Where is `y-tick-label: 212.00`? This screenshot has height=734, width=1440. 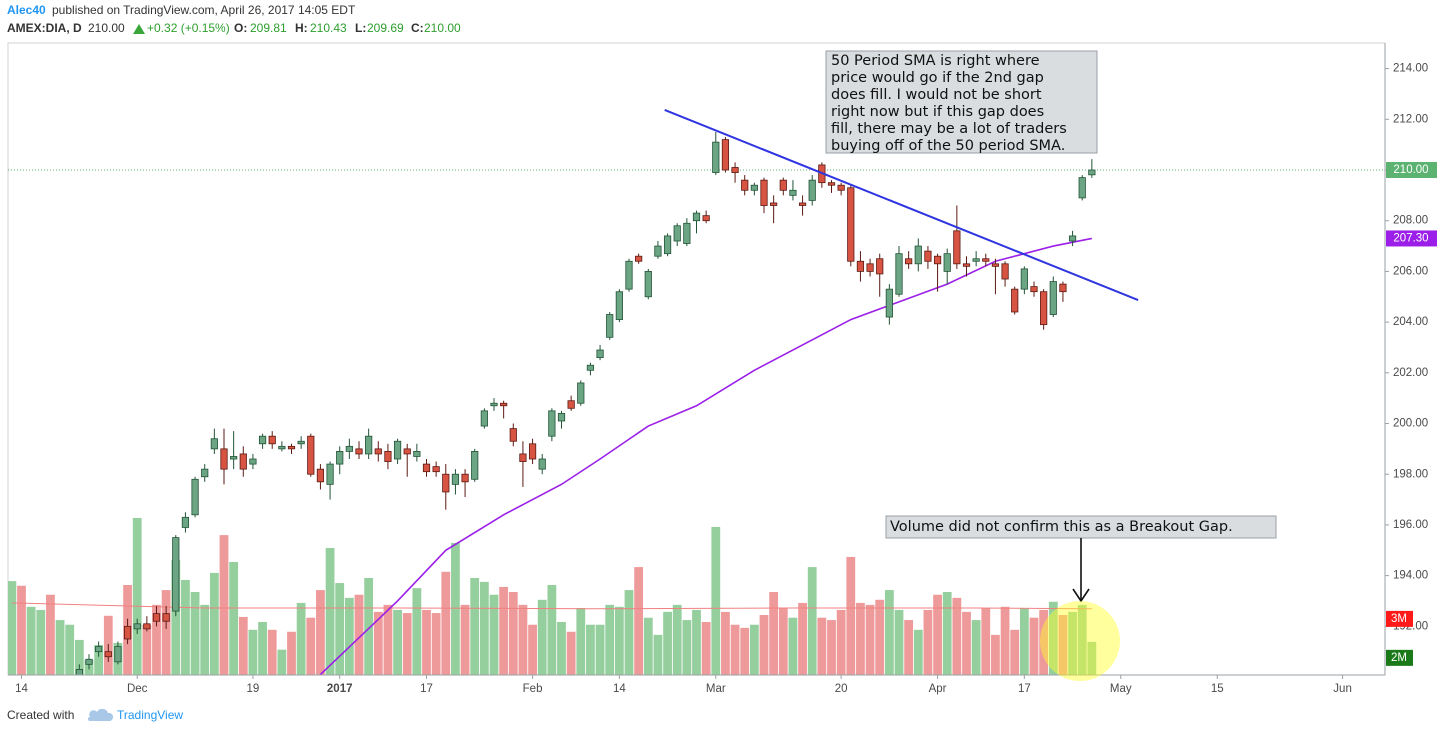 y-tick-label: 212.00 is located at coordinates (1410, 119).